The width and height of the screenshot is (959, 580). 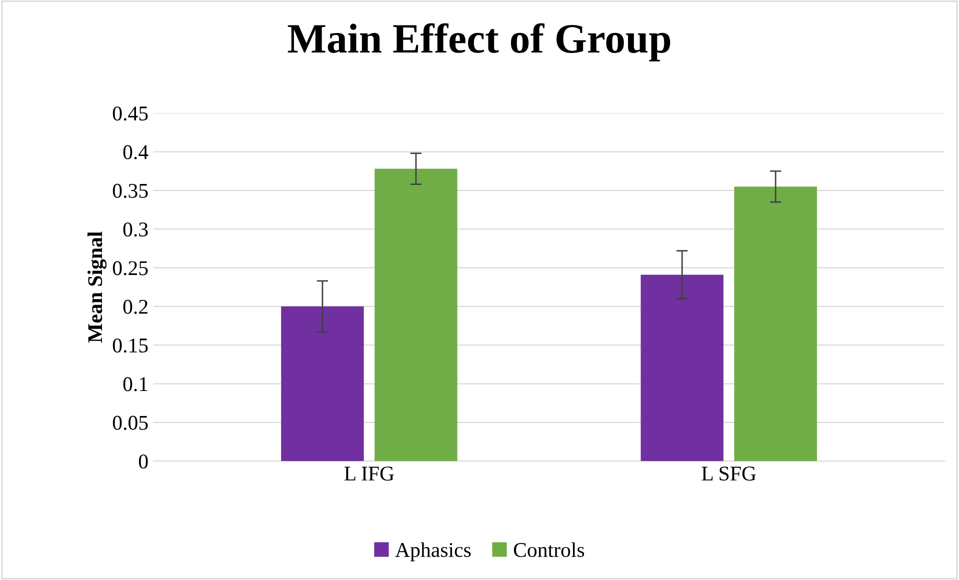 What do you see at coordinates (135, 384) in the screenshot?
I see `y-tick-label: 0.1` at bounding box center [135, 384].